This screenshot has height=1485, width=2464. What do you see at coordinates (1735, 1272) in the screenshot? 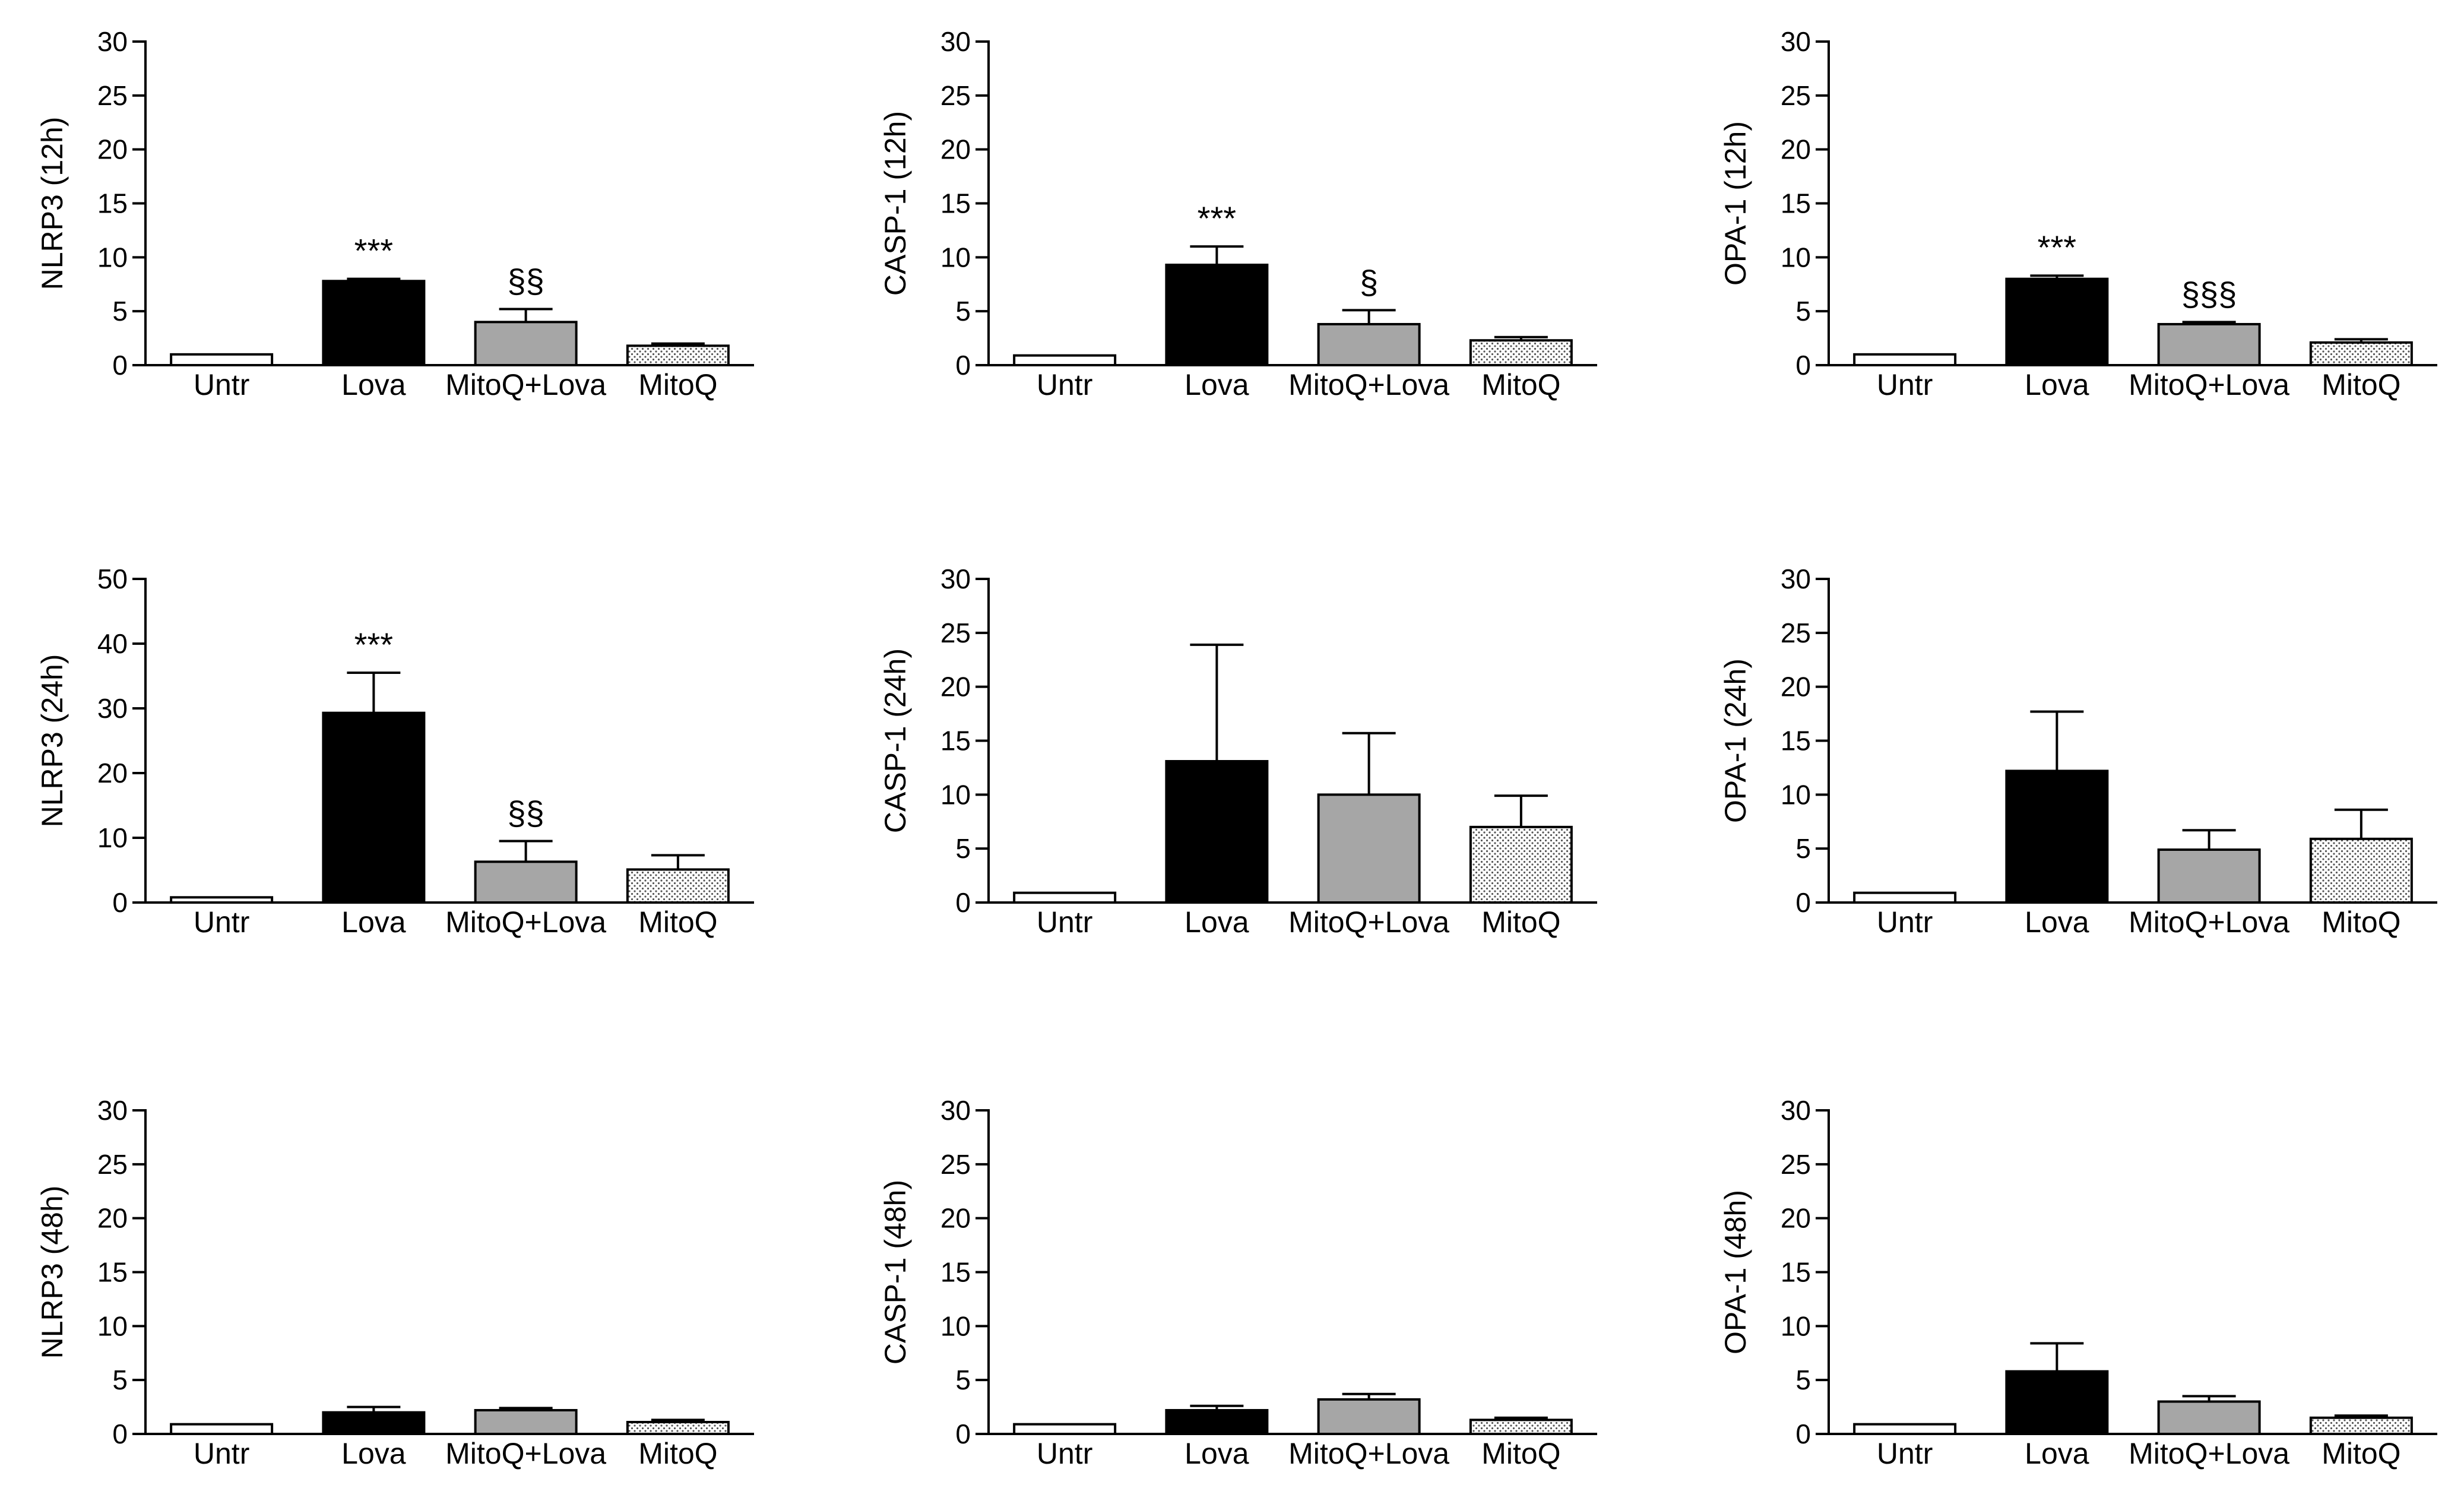
I see `y-axis-title: OPA-1 (48h)` at bounding box center [1735, 1272].